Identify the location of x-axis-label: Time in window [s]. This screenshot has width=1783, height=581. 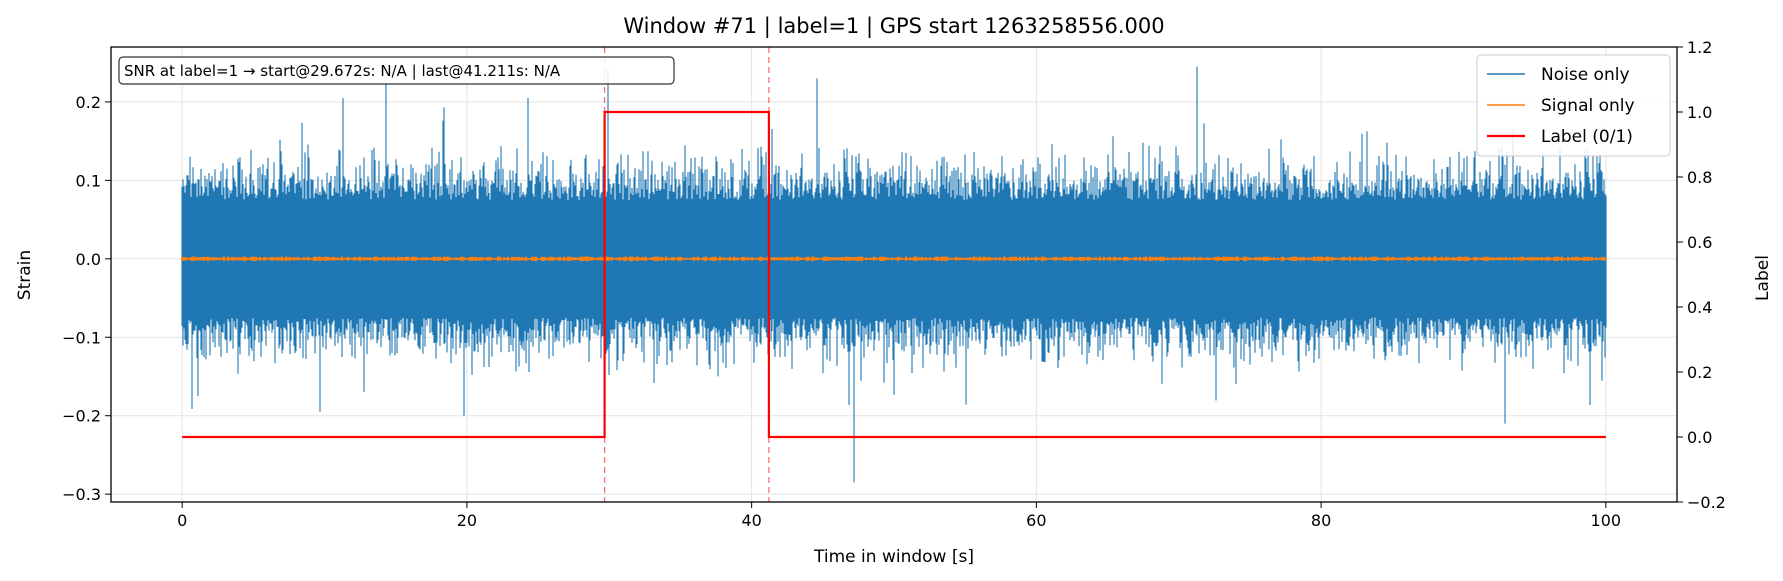
(893, 557).